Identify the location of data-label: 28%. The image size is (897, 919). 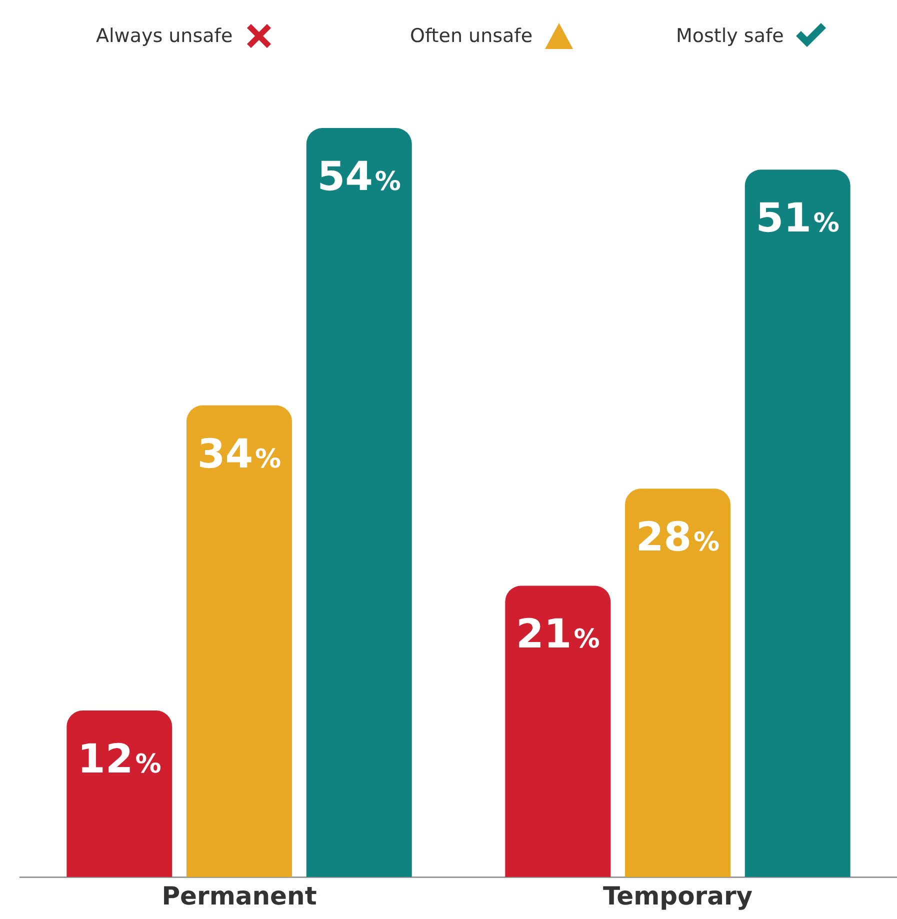
(678, 537).